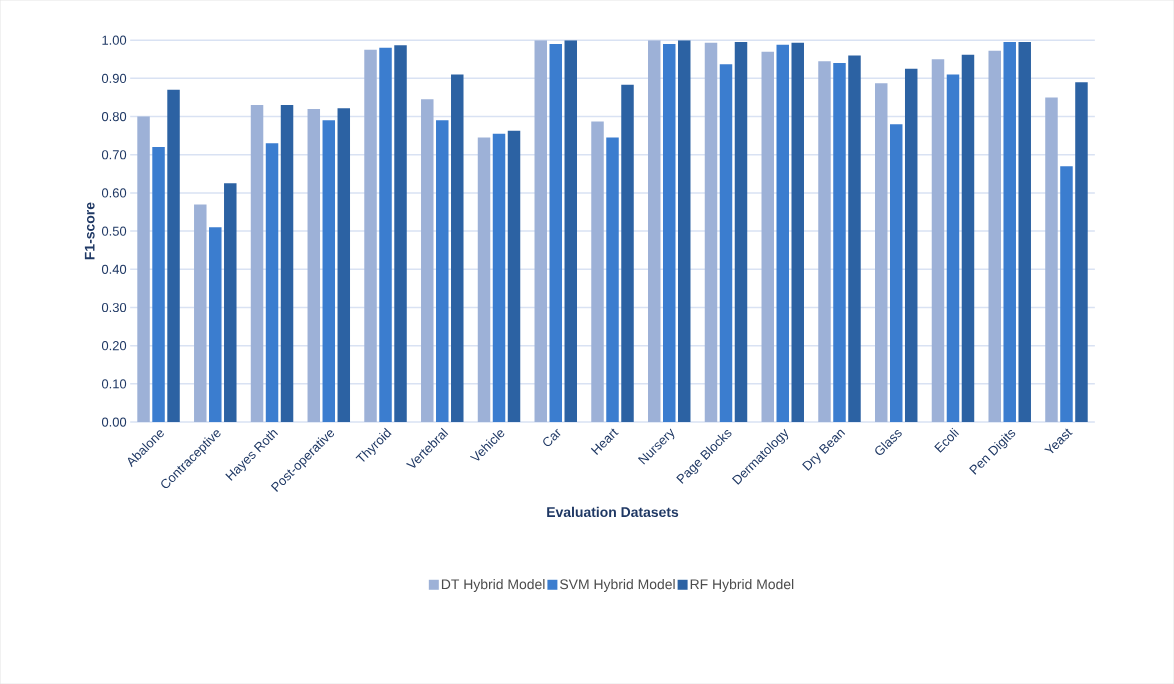 This screenshot has width=1174, height=684. I want to click on y-tick-label: 0.90, so click(114, 78).